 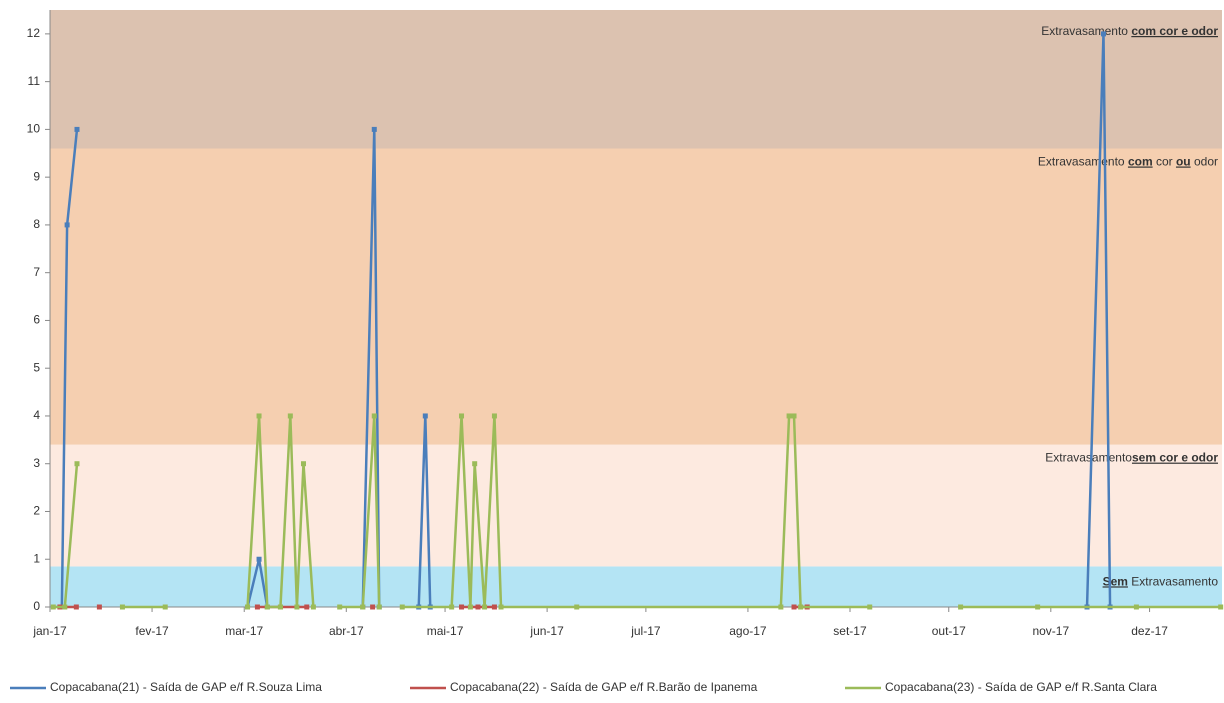 What do you see at coordinates (152, 631) in the screenshot?
I see `x-tick-label: fev-17` at bounding box center [152, 631].